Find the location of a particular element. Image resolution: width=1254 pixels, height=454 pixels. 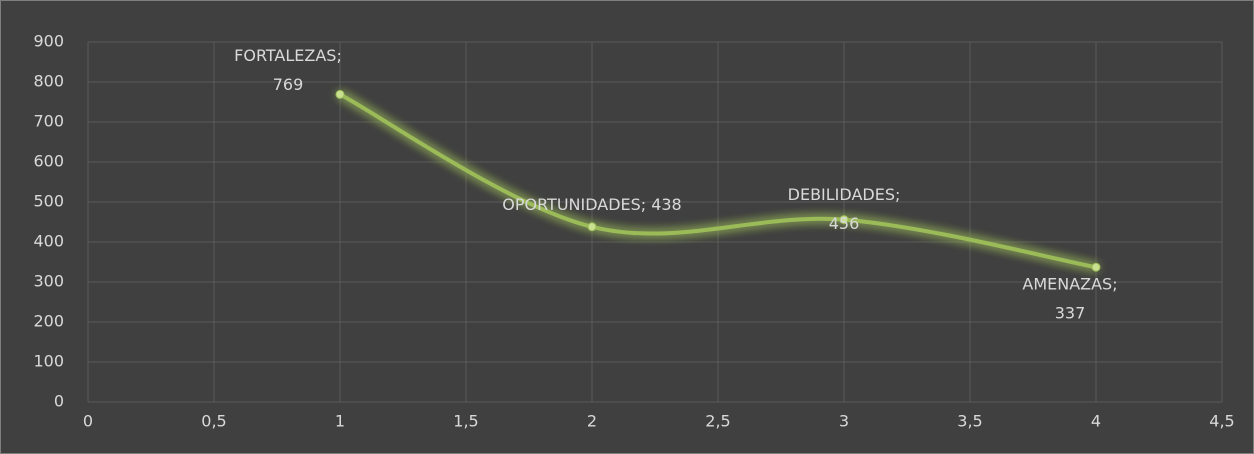

y-tick-label: 300 is located at coordinates (48, 281).